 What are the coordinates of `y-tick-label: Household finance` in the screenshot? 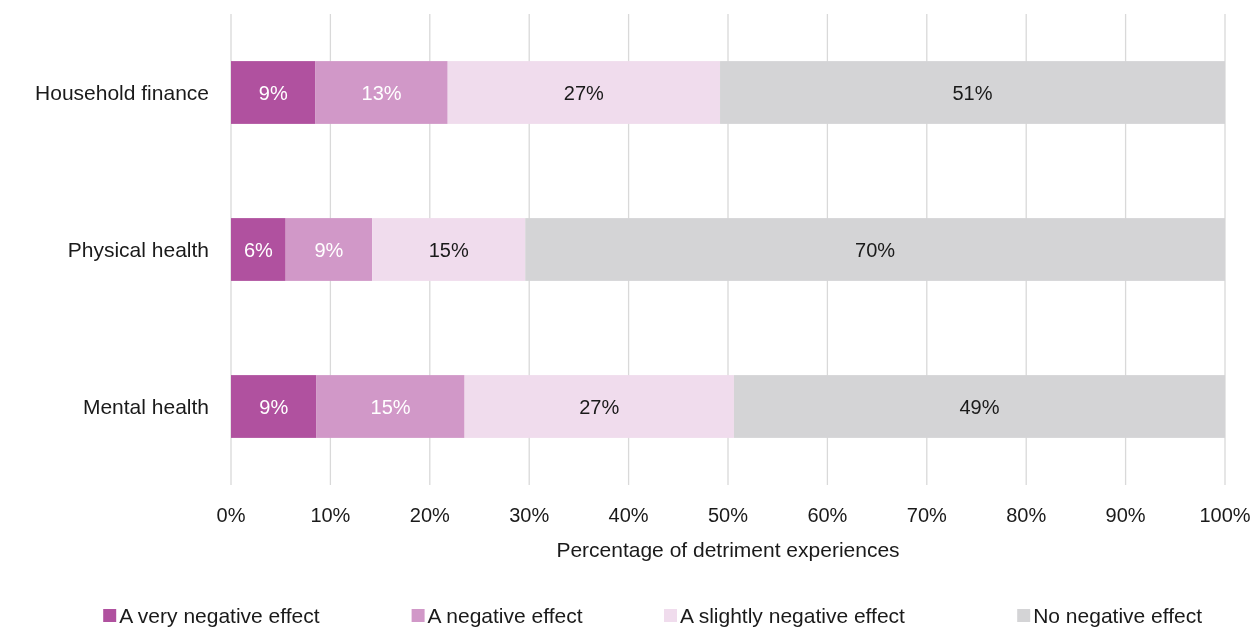 It's located at (122, 92).